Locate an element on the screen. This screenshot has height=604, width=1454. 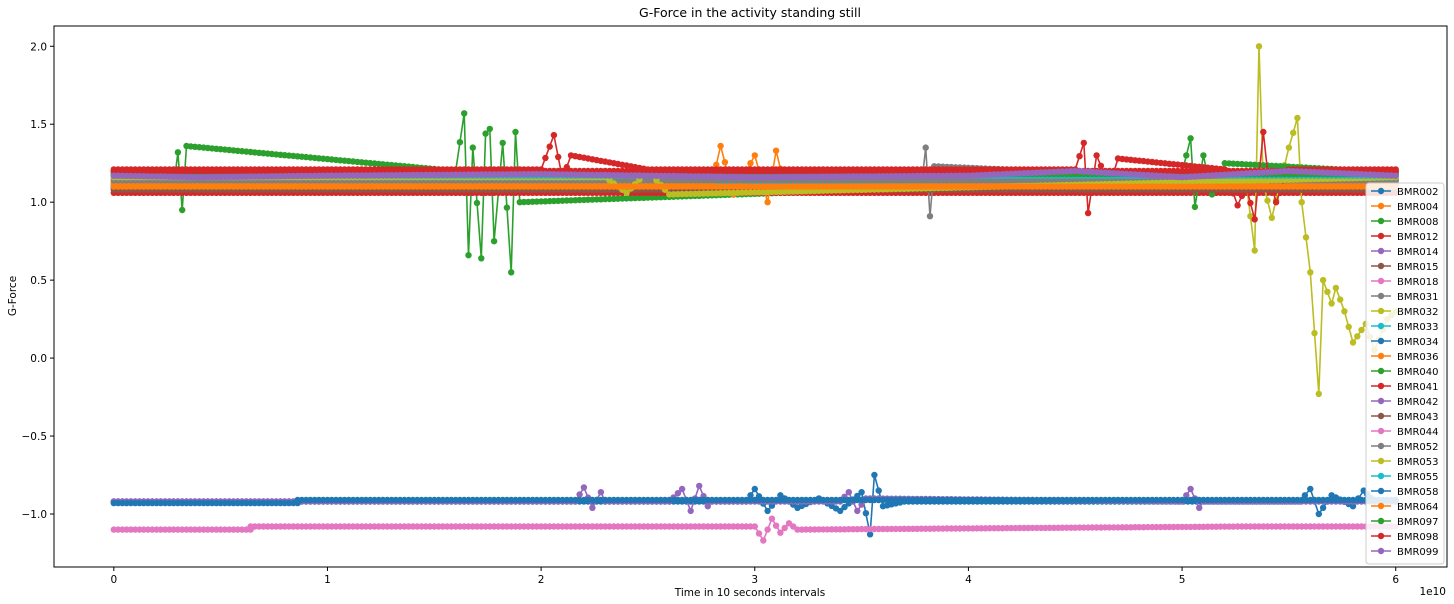
chart-title: G-Force in the activity standing still is located at coordinates (750, 12).